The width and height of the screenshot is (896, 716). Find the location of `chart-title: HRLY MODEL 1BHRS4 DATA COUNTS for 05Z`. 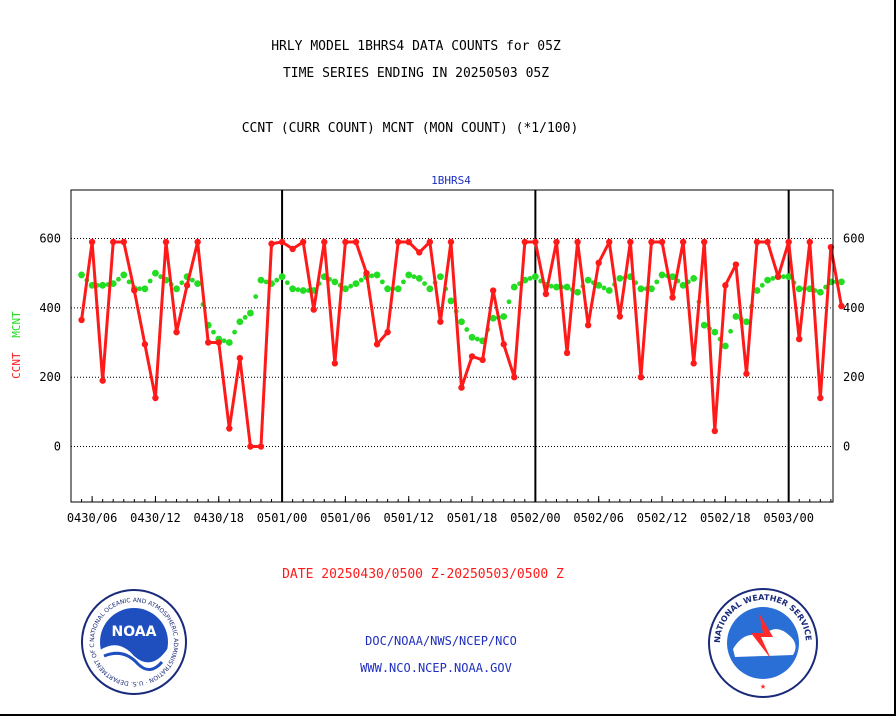

chart-title: HRLY MODEL 1BHRS4 DATA COUNTS for 05Z is located at coordinates (416, 46).